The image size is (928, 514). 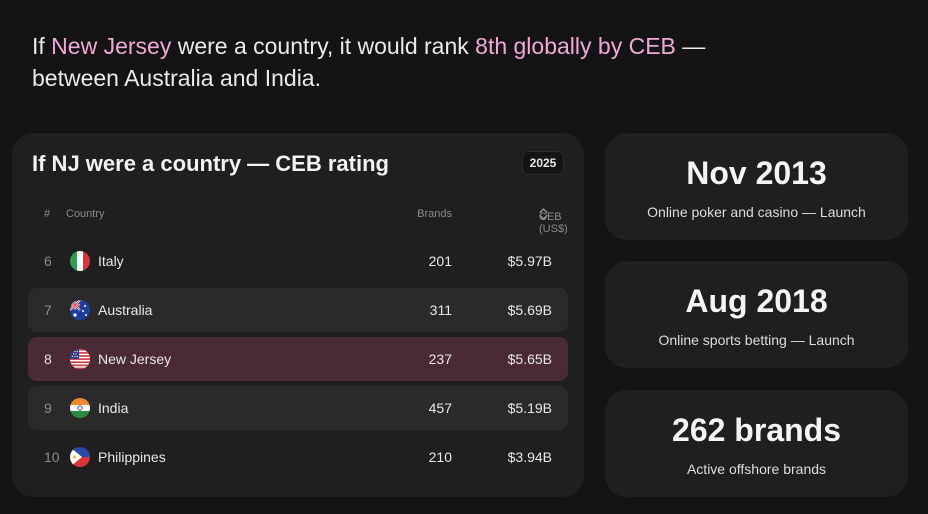 What do you see at coordinates (756, 340) in the screenshot?
I see `stat-label: Online sports betting — Launch` at bounding box center [756, 340].